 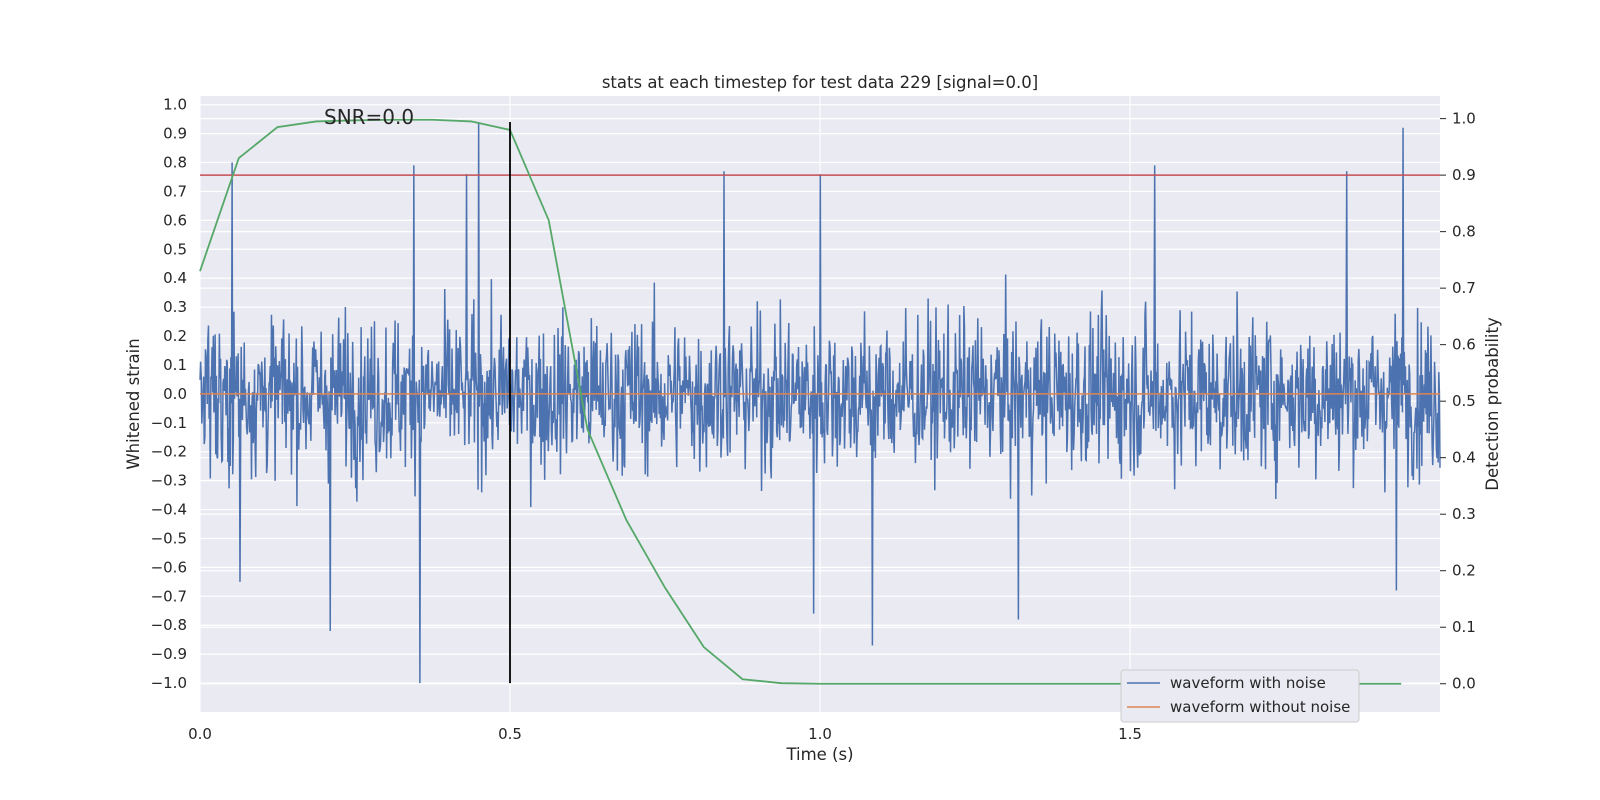 What do you see at coordinates (169, 683) in the screenshot?
I see `y-tick-label: −1.0` at bounding box center [169, 683].